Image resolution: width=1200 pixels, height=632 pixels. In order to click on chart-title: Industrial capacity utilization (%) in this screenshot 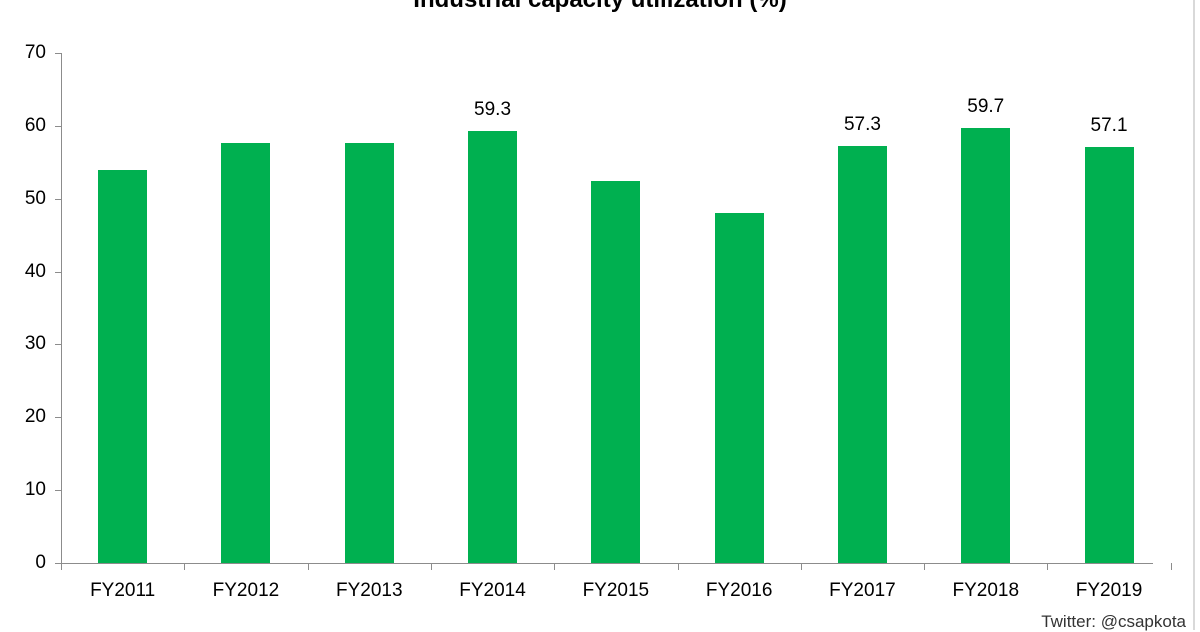, I will do `click(600, 7)`.